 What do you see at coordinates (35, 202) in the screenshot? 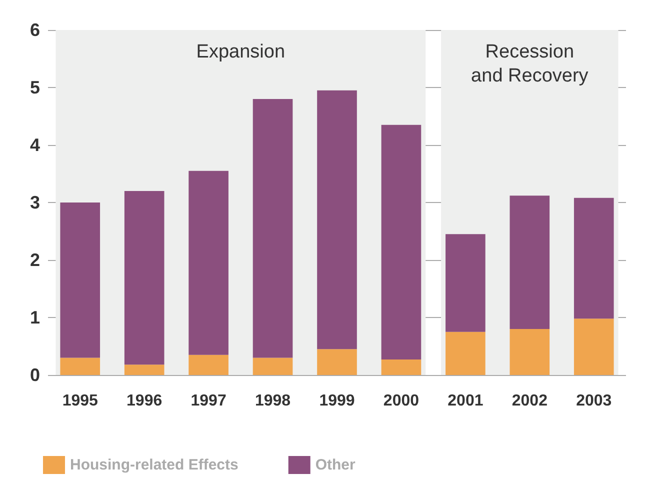
I see `y-tick-label: 3` at bounding box center [35, 202].